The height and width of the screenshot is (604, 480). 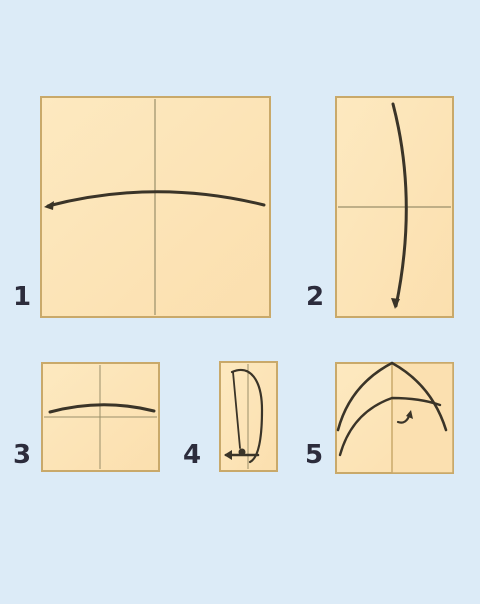 What do you see at coordinates (192, 455) in the screenshot?
I see `step-4-number: 4` at bounding box center [192, 455].